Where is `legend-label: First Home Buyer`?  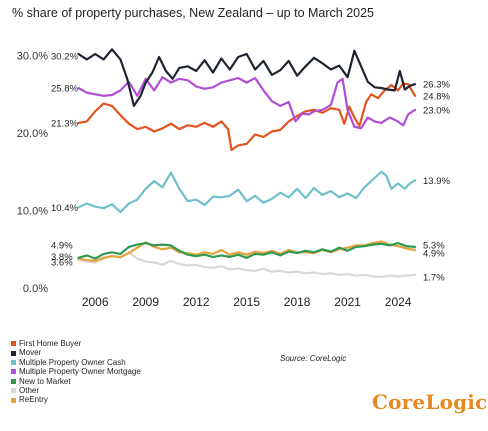
legend-label: First Home Buyer is located at coordinates (50, 343).